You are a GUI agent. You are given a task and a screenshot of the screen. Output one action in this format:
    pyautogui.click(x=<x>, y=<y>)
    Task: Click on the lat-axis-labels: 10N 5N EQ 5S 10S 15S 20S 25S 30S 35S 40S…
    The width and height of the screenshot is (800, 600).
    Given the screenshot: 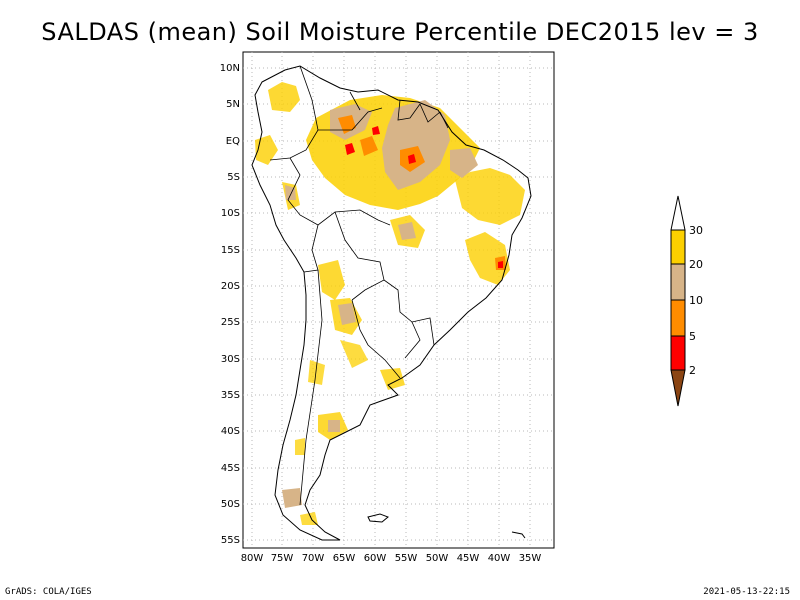 What is the action you would take?
    pyautogui.click(x=230, y=304)
    